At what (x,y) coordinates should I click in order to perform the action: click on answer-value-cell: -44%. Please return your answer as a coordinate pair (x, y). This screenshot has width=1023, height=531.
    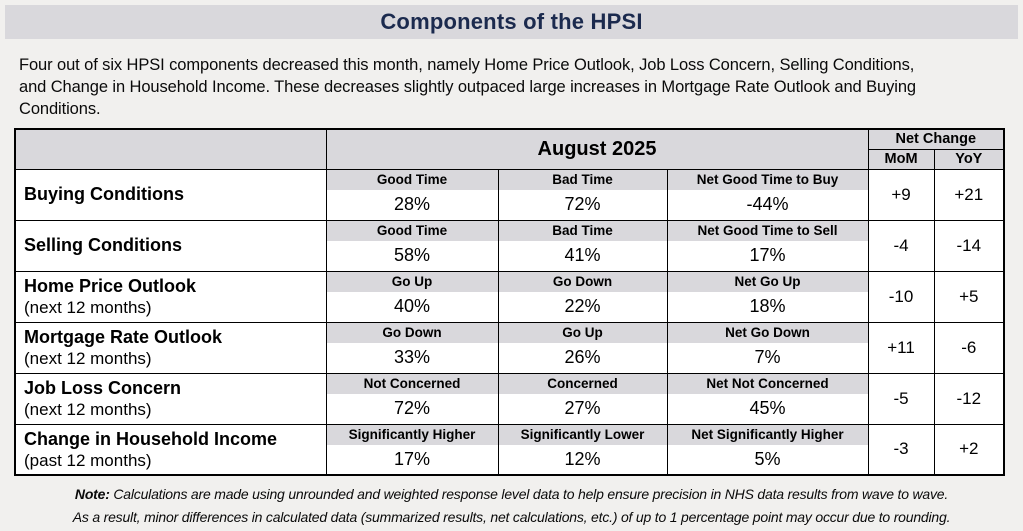
    Looking at the image, I should click on (767, 205).